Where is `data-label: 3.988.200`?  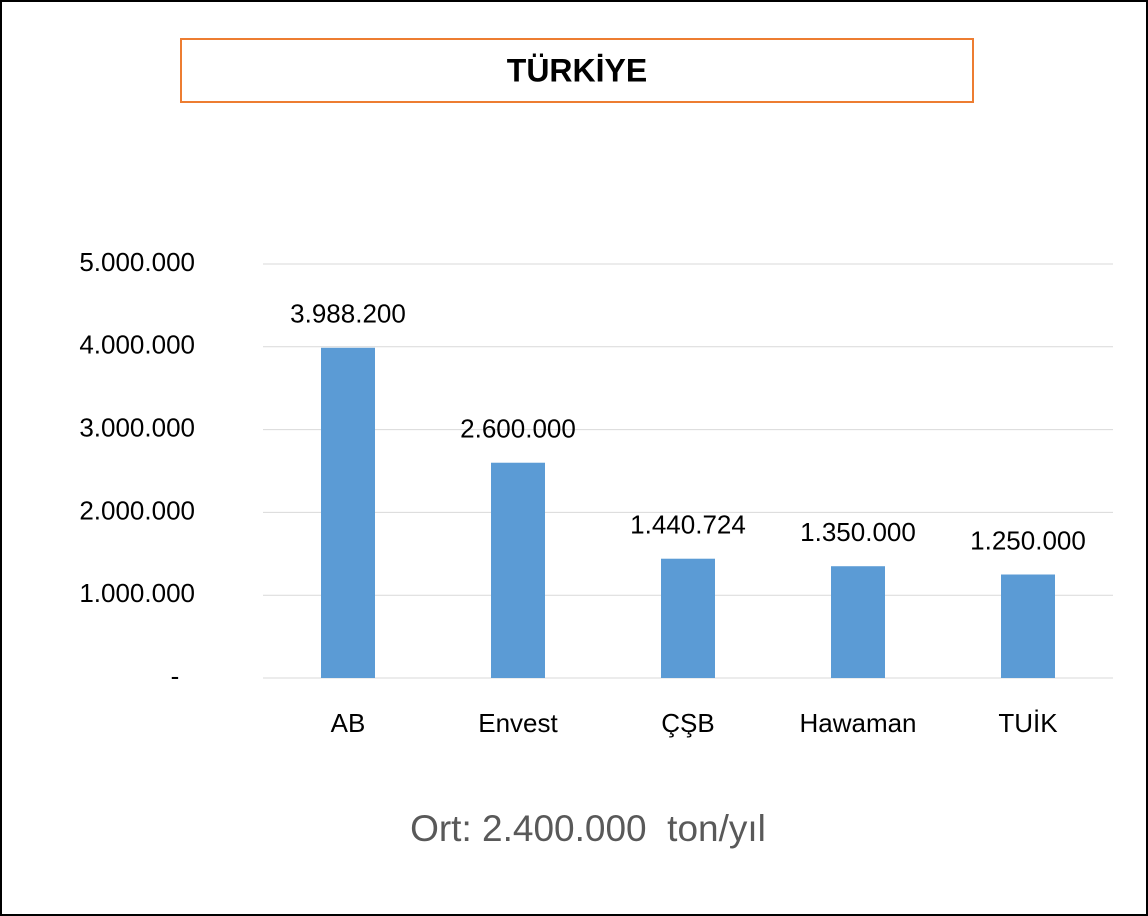
data-label: 3.988.200 is located at coordinates (348, 314).